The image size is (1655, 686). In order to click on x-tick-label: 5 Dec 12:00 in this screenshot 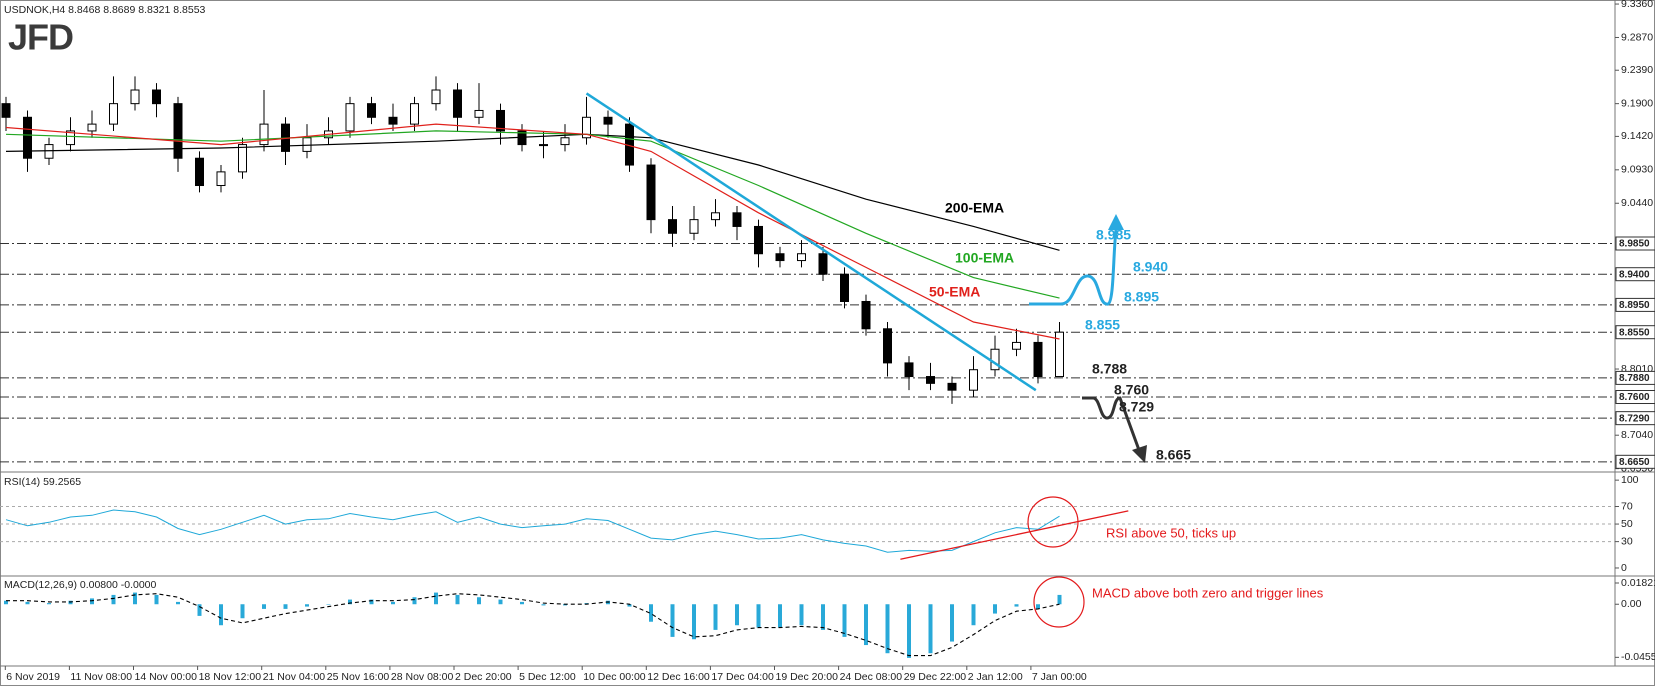, I will do `click(547, 677)`.